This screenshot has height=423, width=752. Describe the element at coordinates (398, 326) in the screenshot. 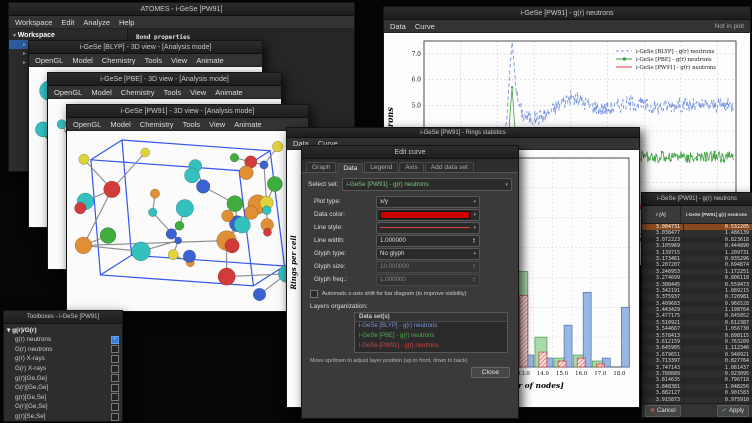

I see `layer-item: i-GeSe [BLYP] - g(r) neutrons` at that location.